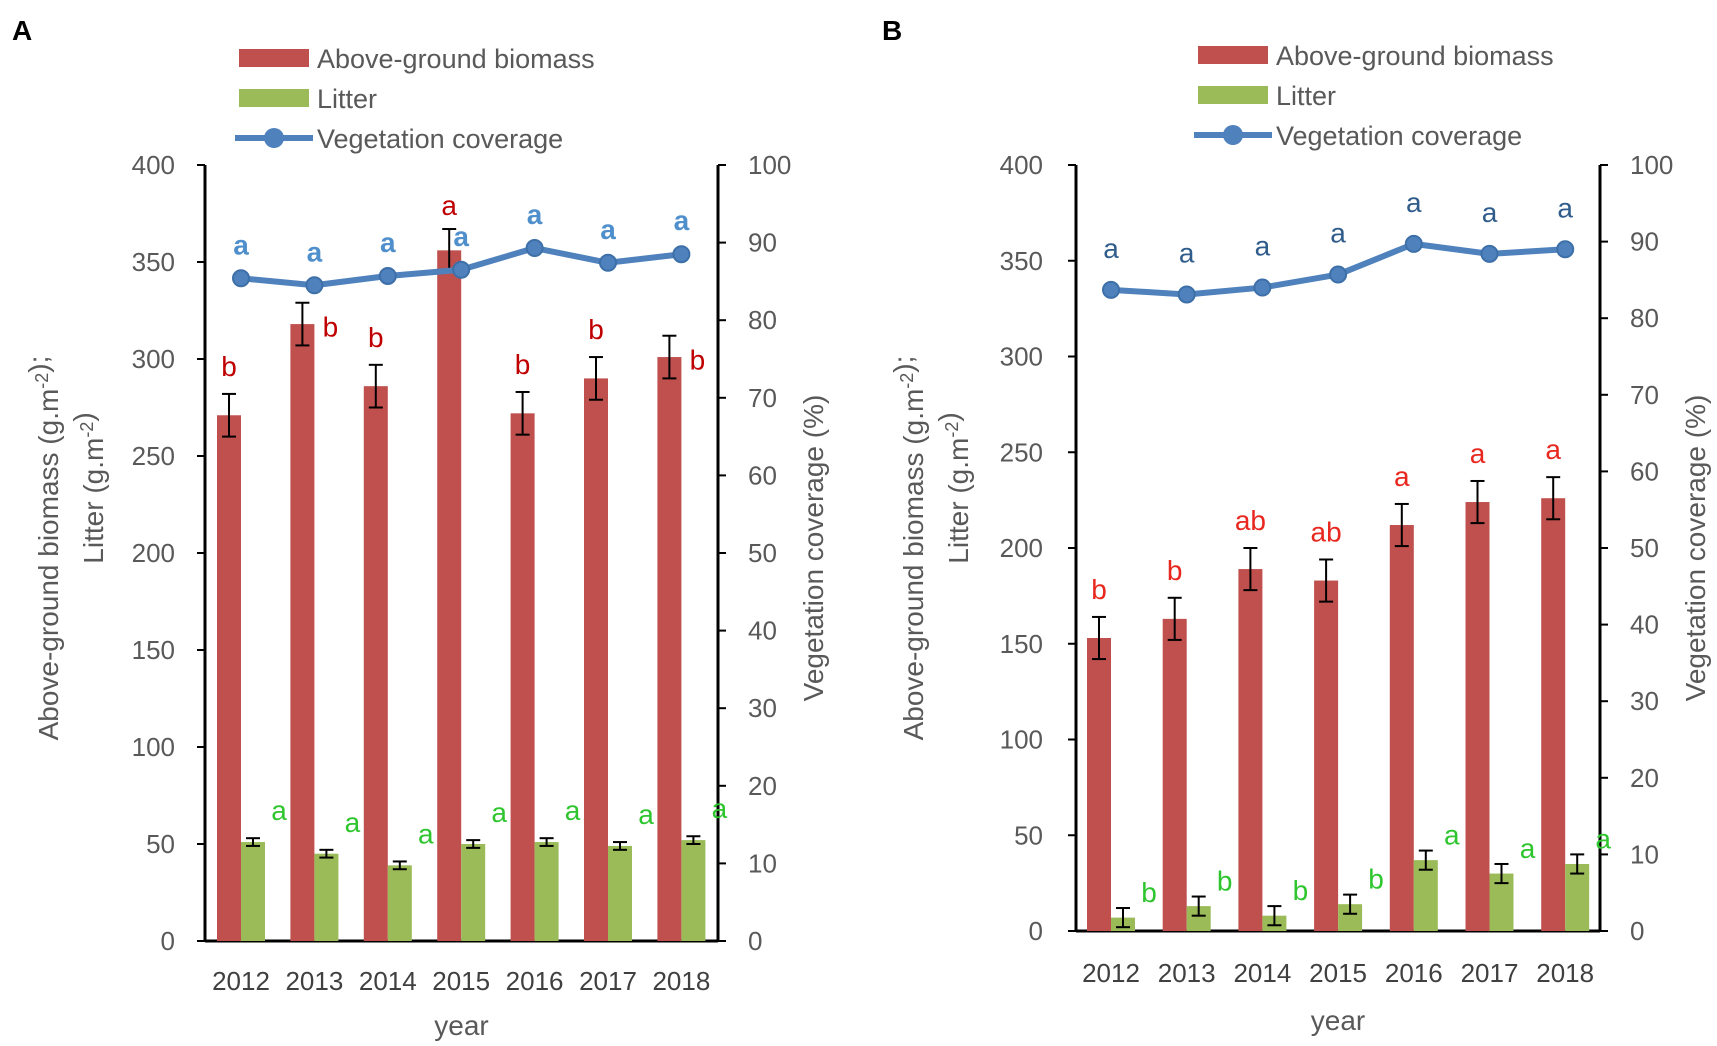  I want to click on y2-tick-label: 70, so click(1644, 395).